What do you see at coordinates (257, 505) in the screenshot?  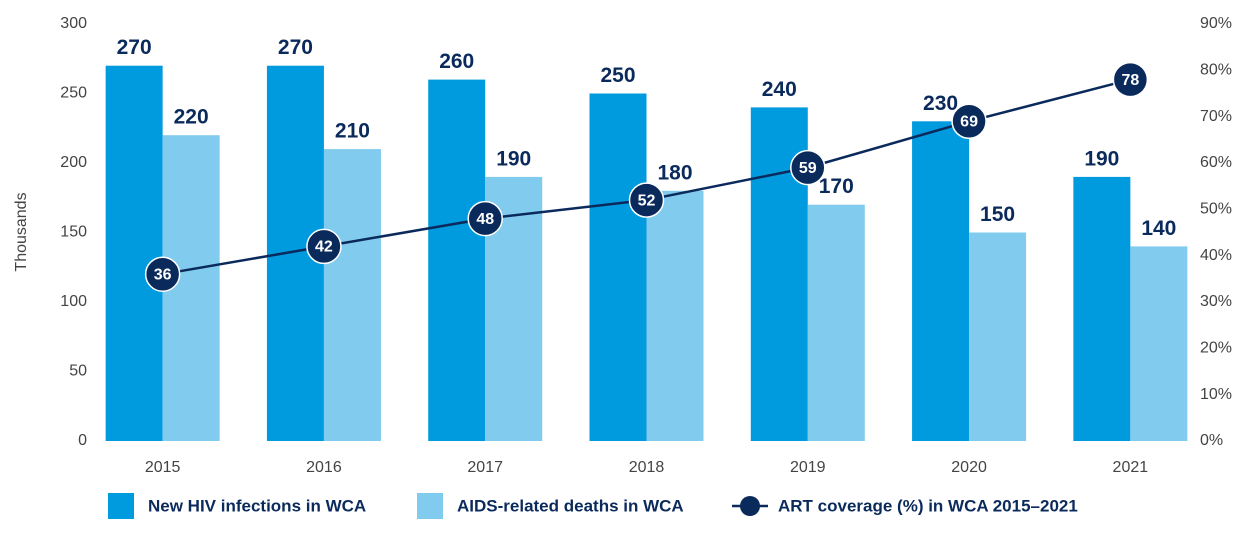 I see `legend-label: New HIV infections in WCA` at bounding box center [257, 505].